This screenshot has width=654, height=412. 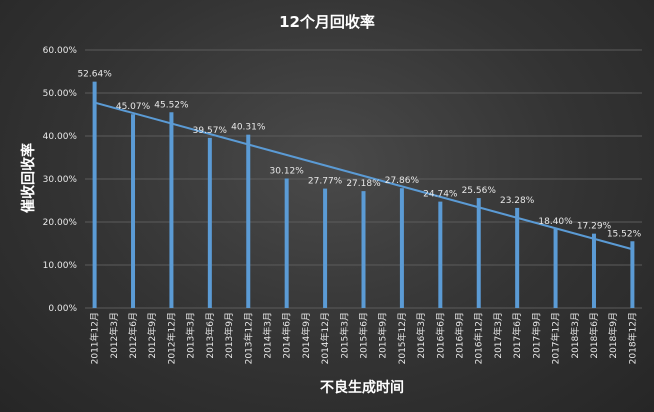 I want to click on data-label: 30.12%, so click(x=287, y=171).